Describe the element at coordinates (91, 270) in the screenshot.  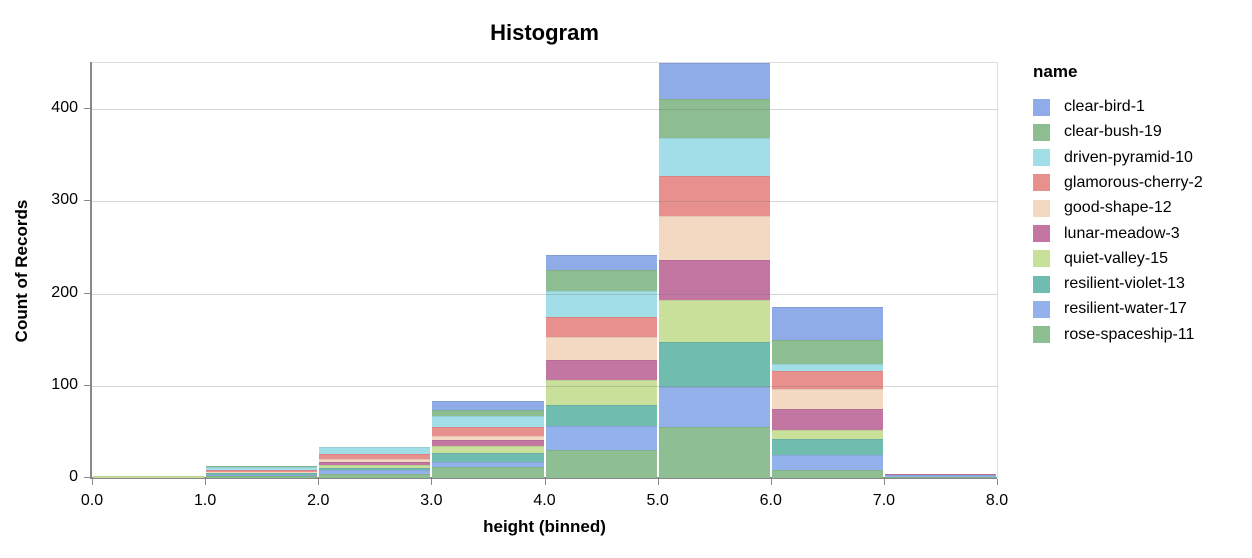
I see `y-axis-line` at that location.